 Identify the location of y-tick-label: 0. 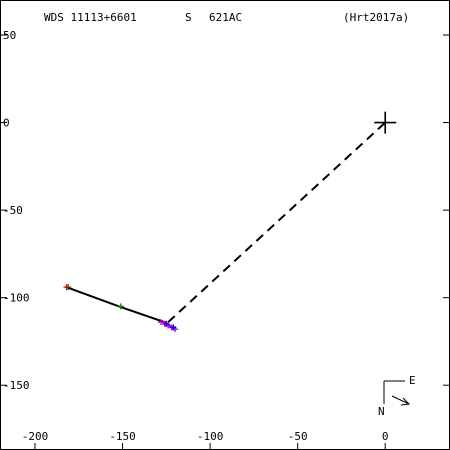
(6, 123).